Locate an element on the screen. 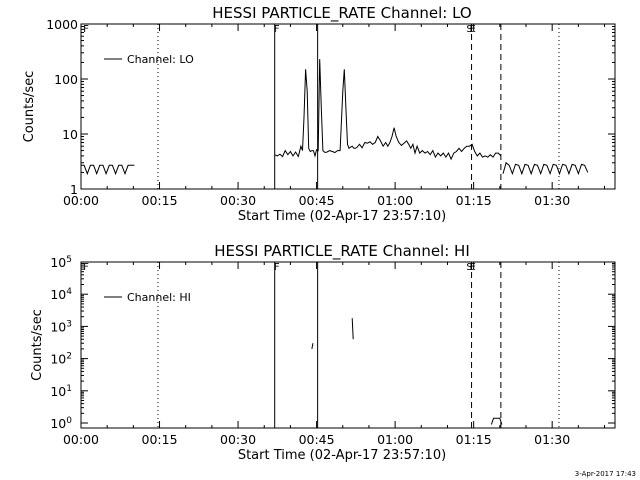 The width and height of the screenshot is (640, 480). chart-title: HESSI PARTICLE_RATE Channel: LO is located at coordinates (341, 13).